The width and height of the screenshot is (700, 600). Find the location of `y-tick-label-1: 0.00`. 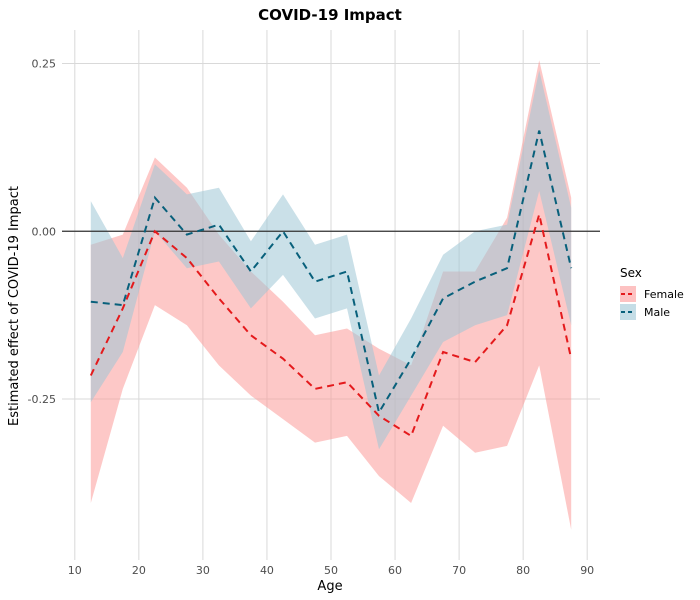

y-tick-label-1: 0.00 is located at coordinates (44, 231).